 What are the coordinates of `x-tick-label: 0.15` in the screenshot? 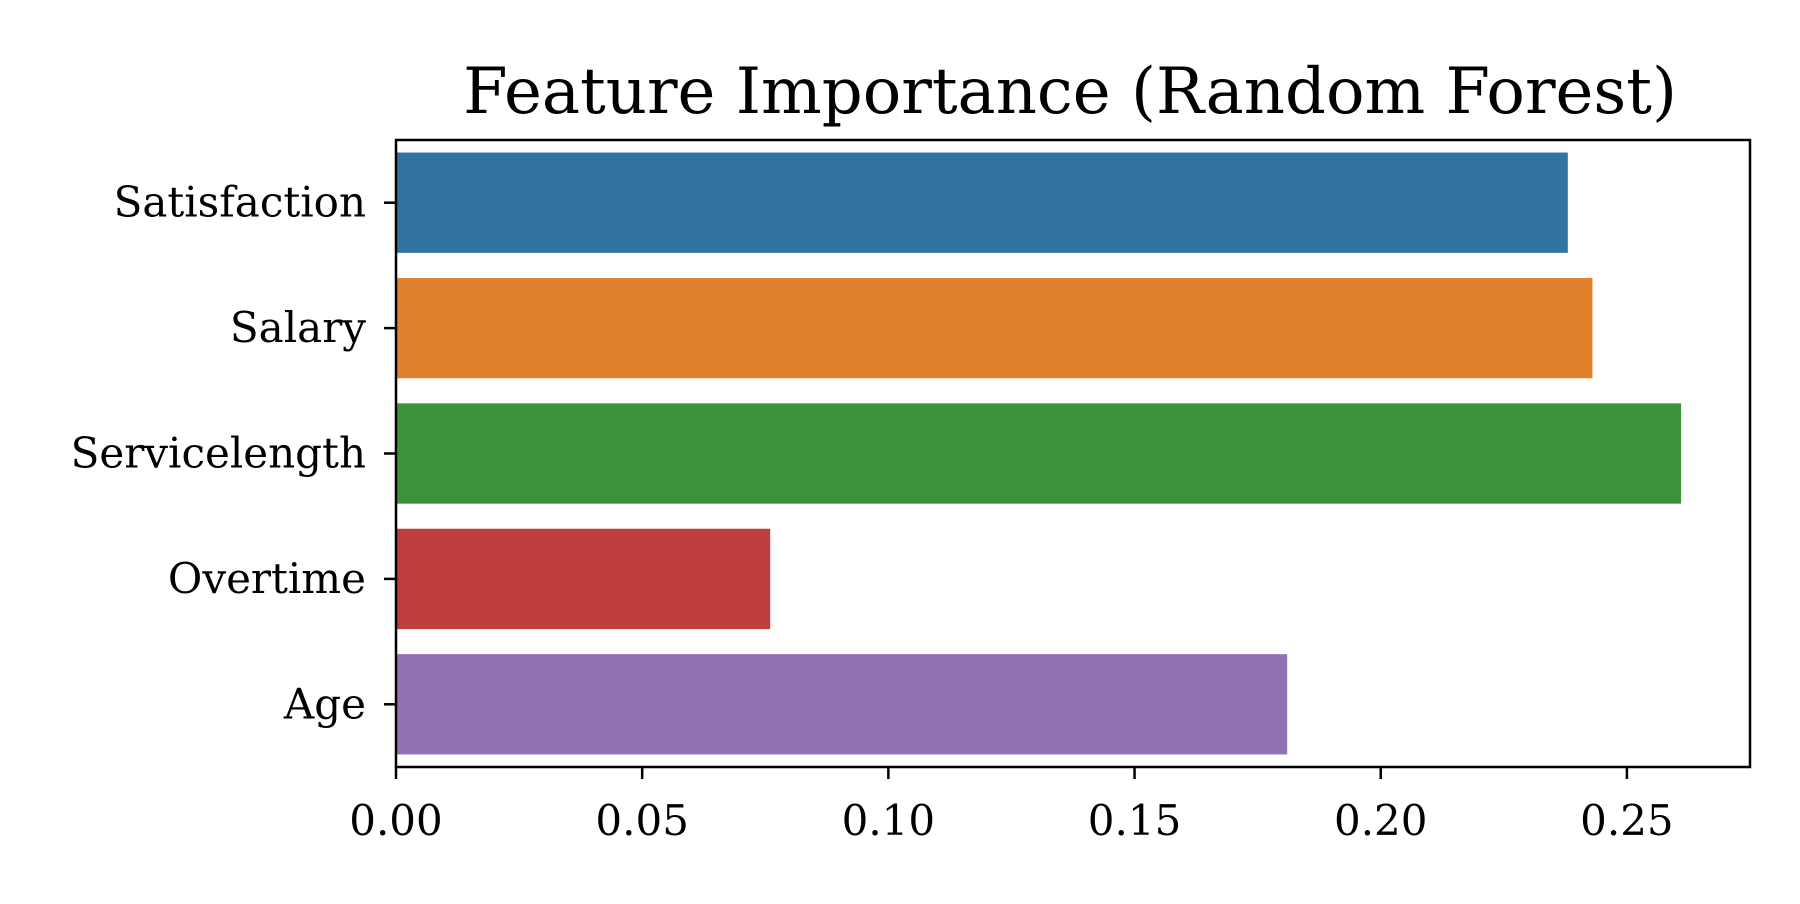 It's located at (1135, 820).